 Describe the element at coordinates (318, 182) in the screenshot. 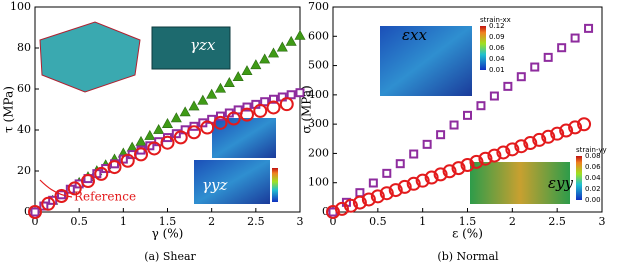

I see `y-tick-label: 100` at that location.